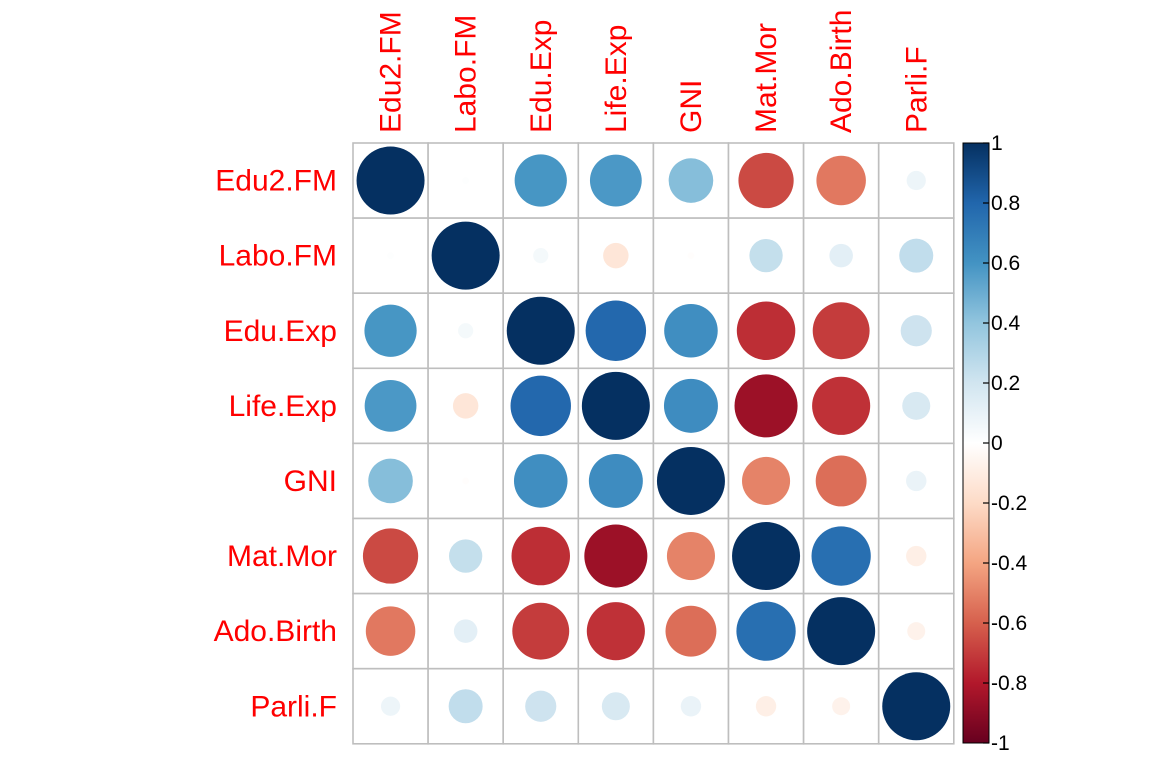  I want to click on legend-tick-label: 0, so click(997, 443).